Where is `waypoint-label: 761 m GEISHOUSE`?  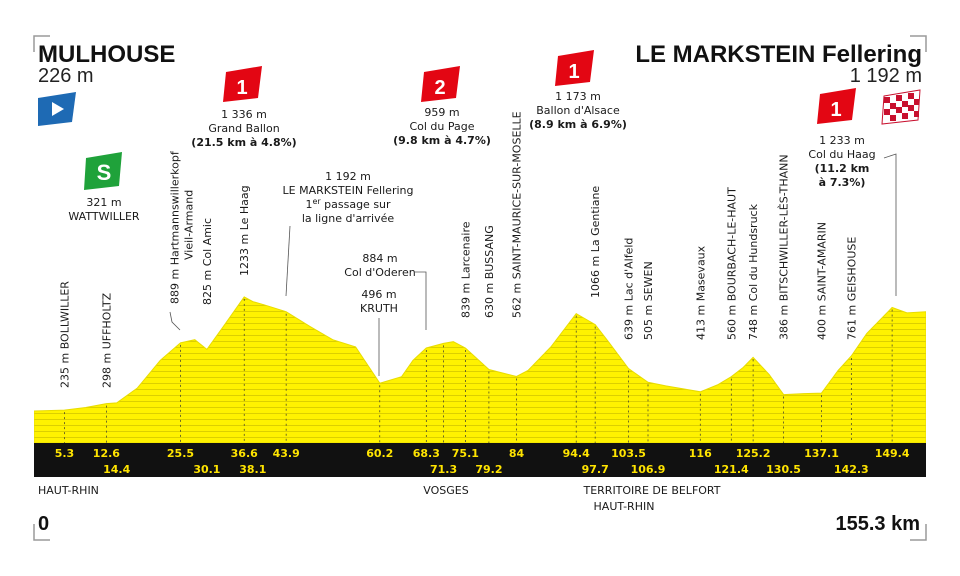 waypoint-label: 761 m GEISHOUSE is located at coordinates (851, 288).